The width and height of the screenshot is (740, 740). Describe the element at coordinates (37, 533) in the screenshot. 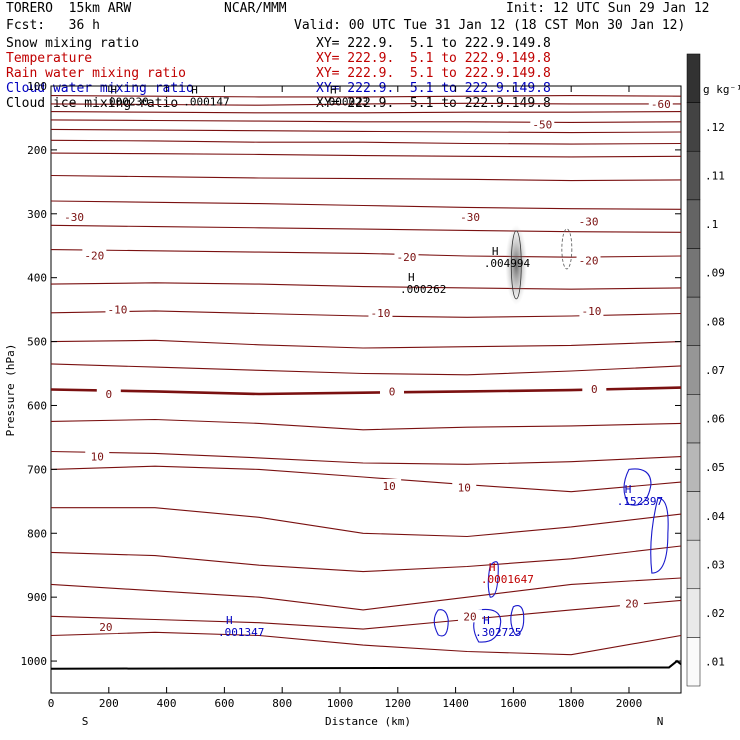

I see `y-tick-label: 800` at that location.